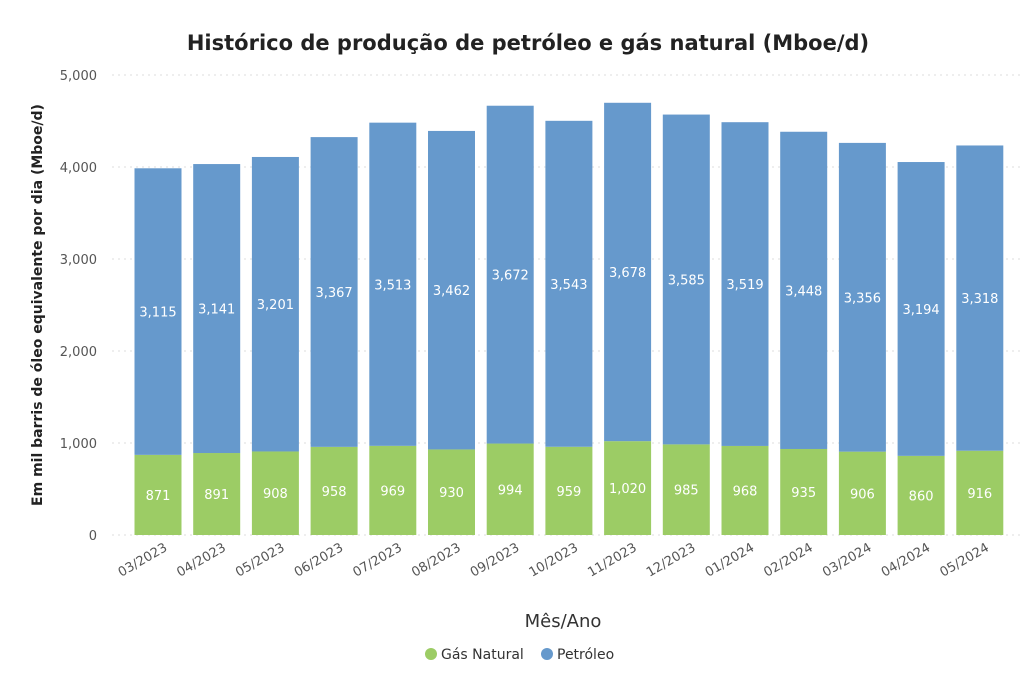  I want to click on data-label-gas-natural: 1,020, so click(627, 489).